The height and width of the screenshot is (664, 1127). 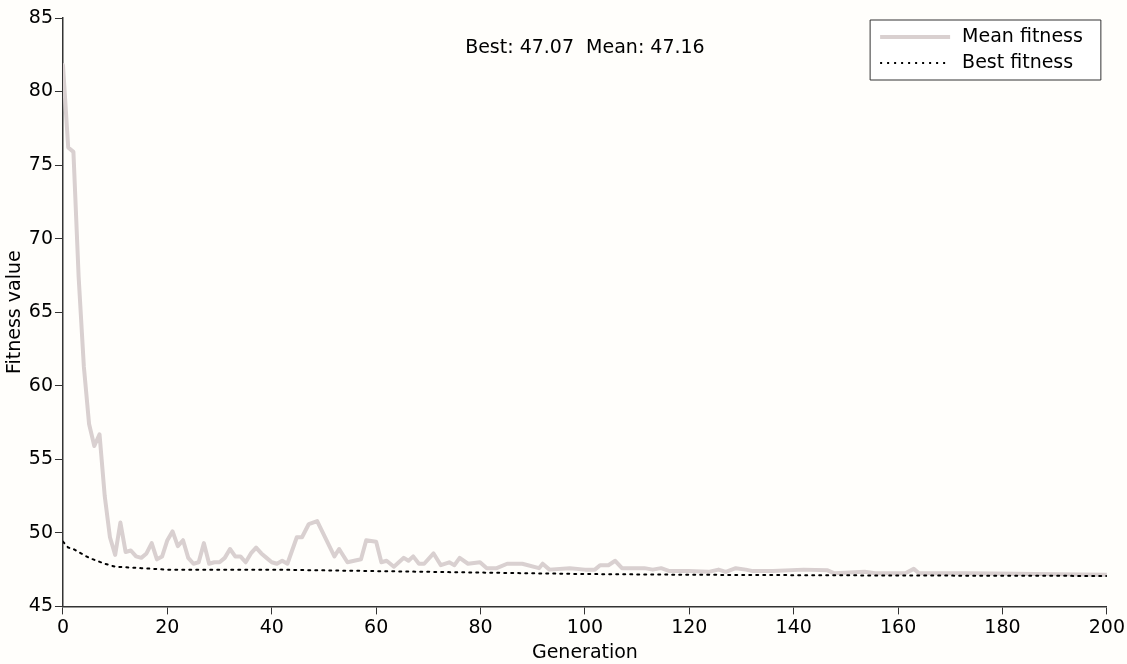 I want to click on x-axis-title: Generation, so click(x=584, y=650).